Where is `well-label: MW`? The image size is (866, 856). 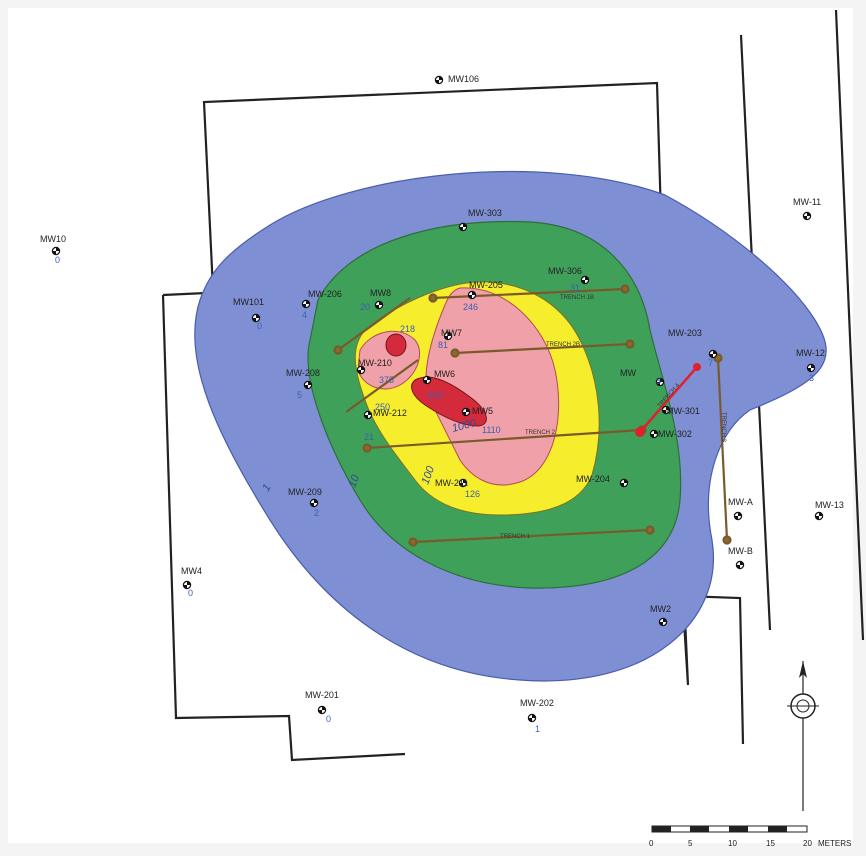 well-label: MW is located at coordinates (628, 373).